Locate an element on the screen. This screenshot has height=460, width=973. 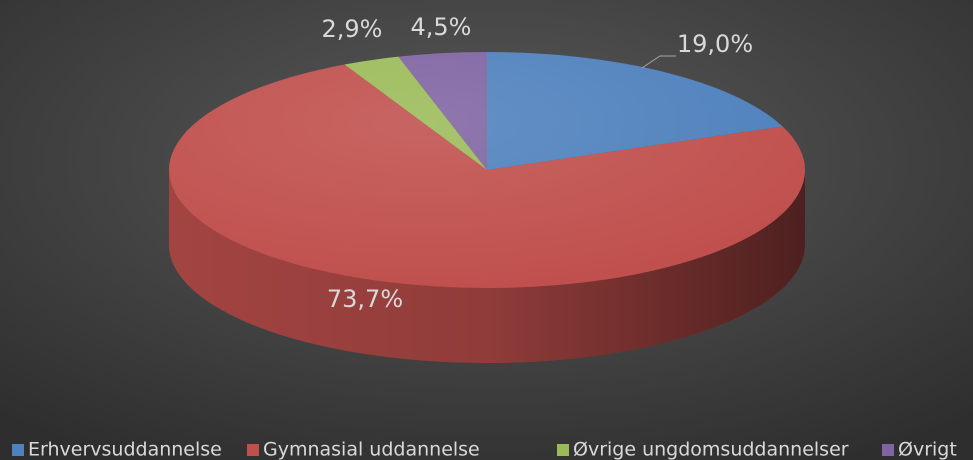
data-label: 19,0% is located at coordinates (715, 44).